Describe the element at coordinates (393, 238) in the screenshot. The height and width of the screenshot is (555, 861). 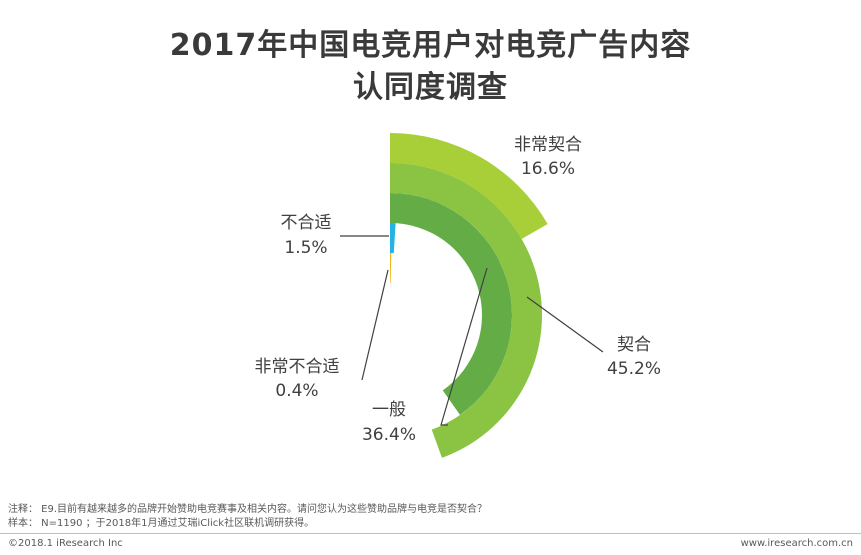
I see `ring-unfit` at that location.